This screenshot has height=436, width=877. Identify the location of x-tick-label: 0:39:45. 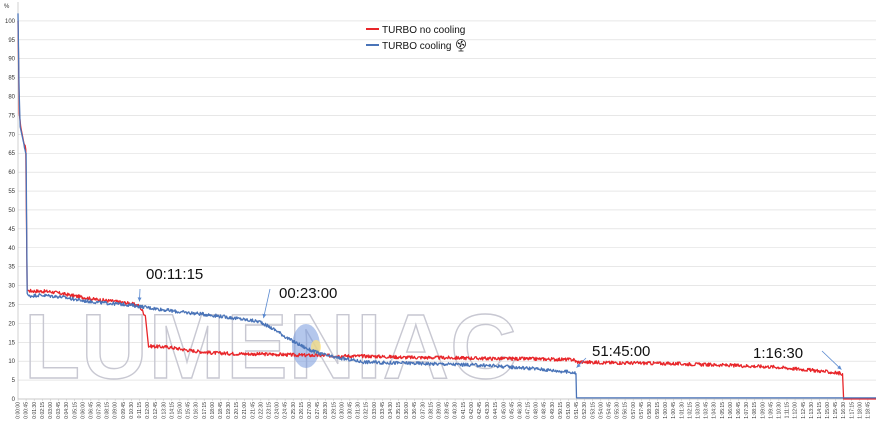
(448, 410).